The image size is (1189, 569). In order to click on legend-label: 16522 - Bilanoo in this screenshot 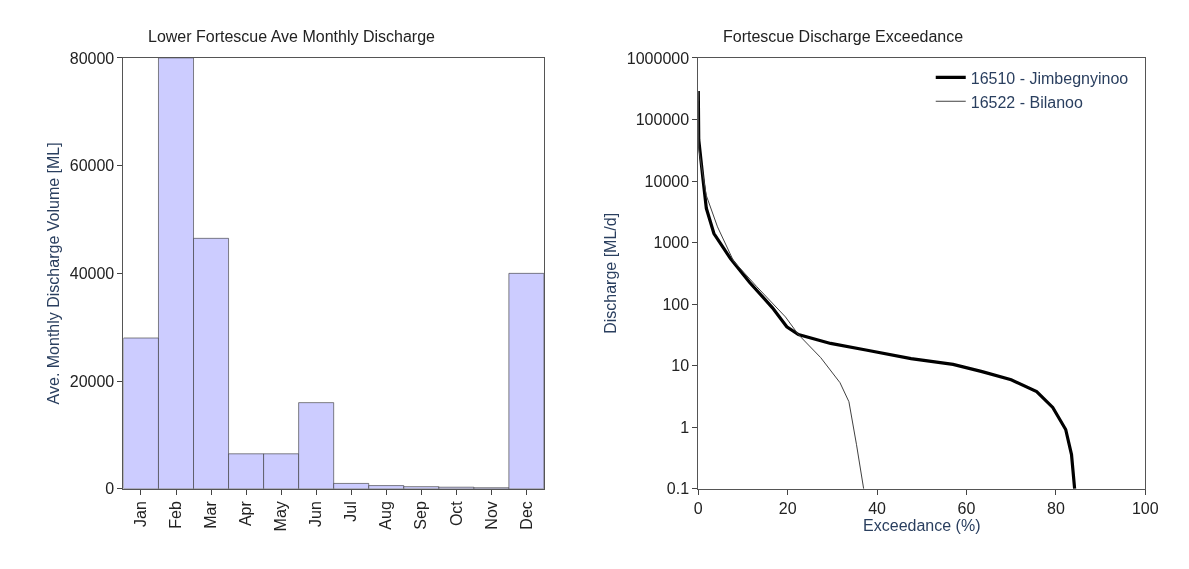, I will do `click(1026, 102)`.